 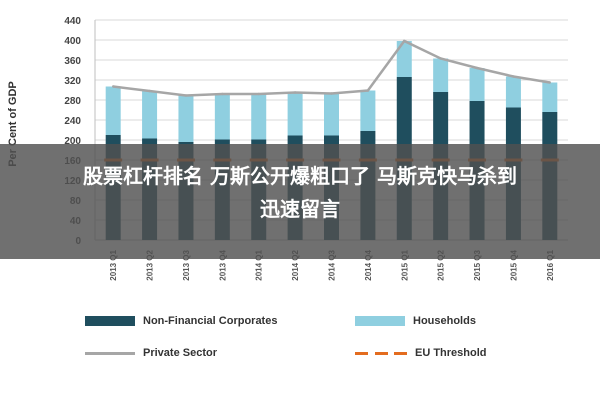 What do you see at coordinates (210, 321) in the screenshot?
I see `legend-label-non-financial: Non-Financial Corporates` at bounding box center [210, 321].